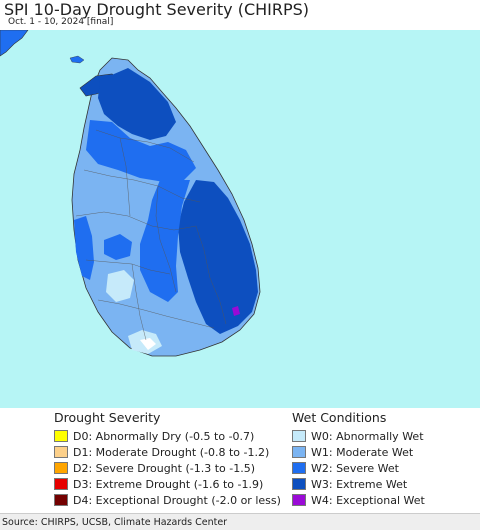  What do you see at coordinates (299, 500) in the screenshot?
I see `swatch-w4` at bounding box center [299, 500].